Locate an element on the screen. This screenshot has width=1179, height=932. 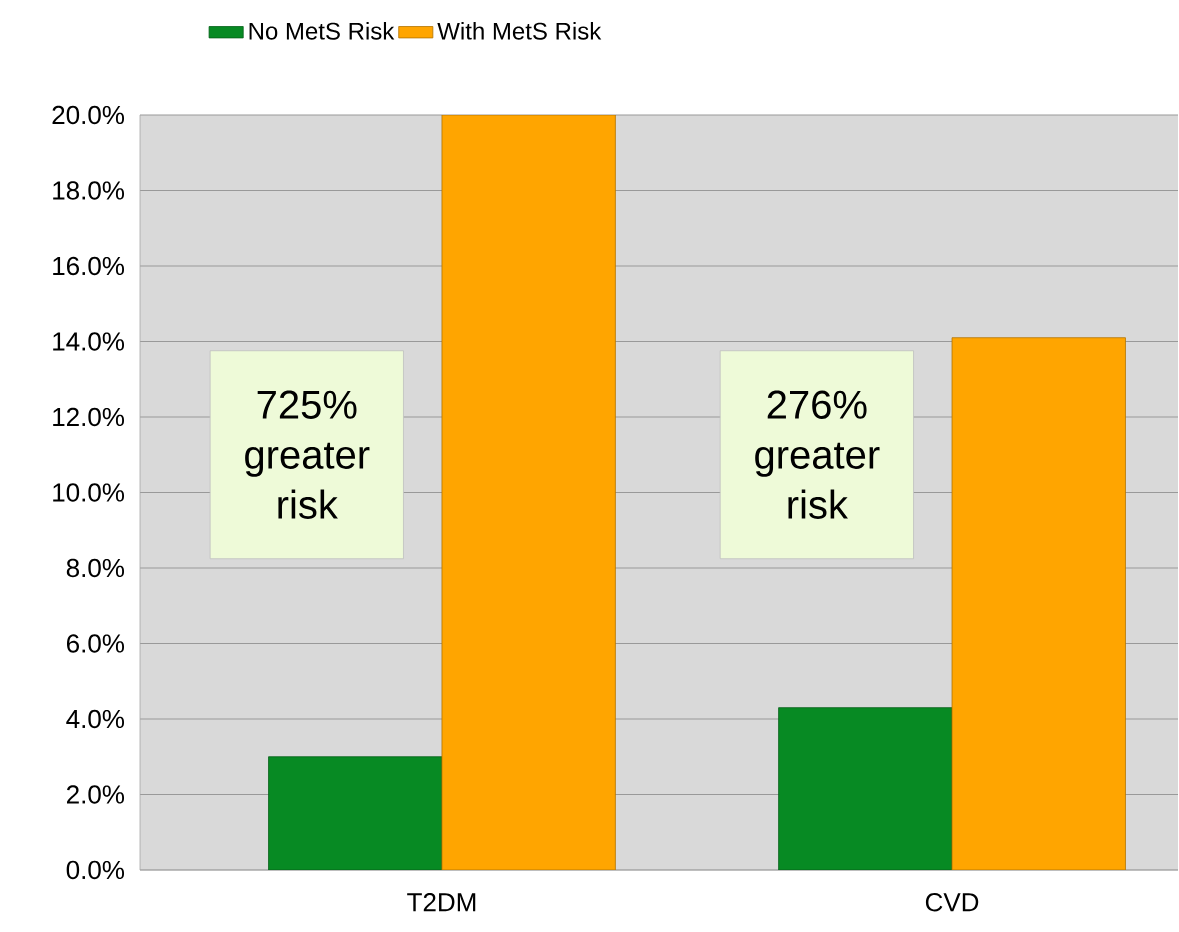
legend-label: With MetS Risk is located at coordinates (519, 31).